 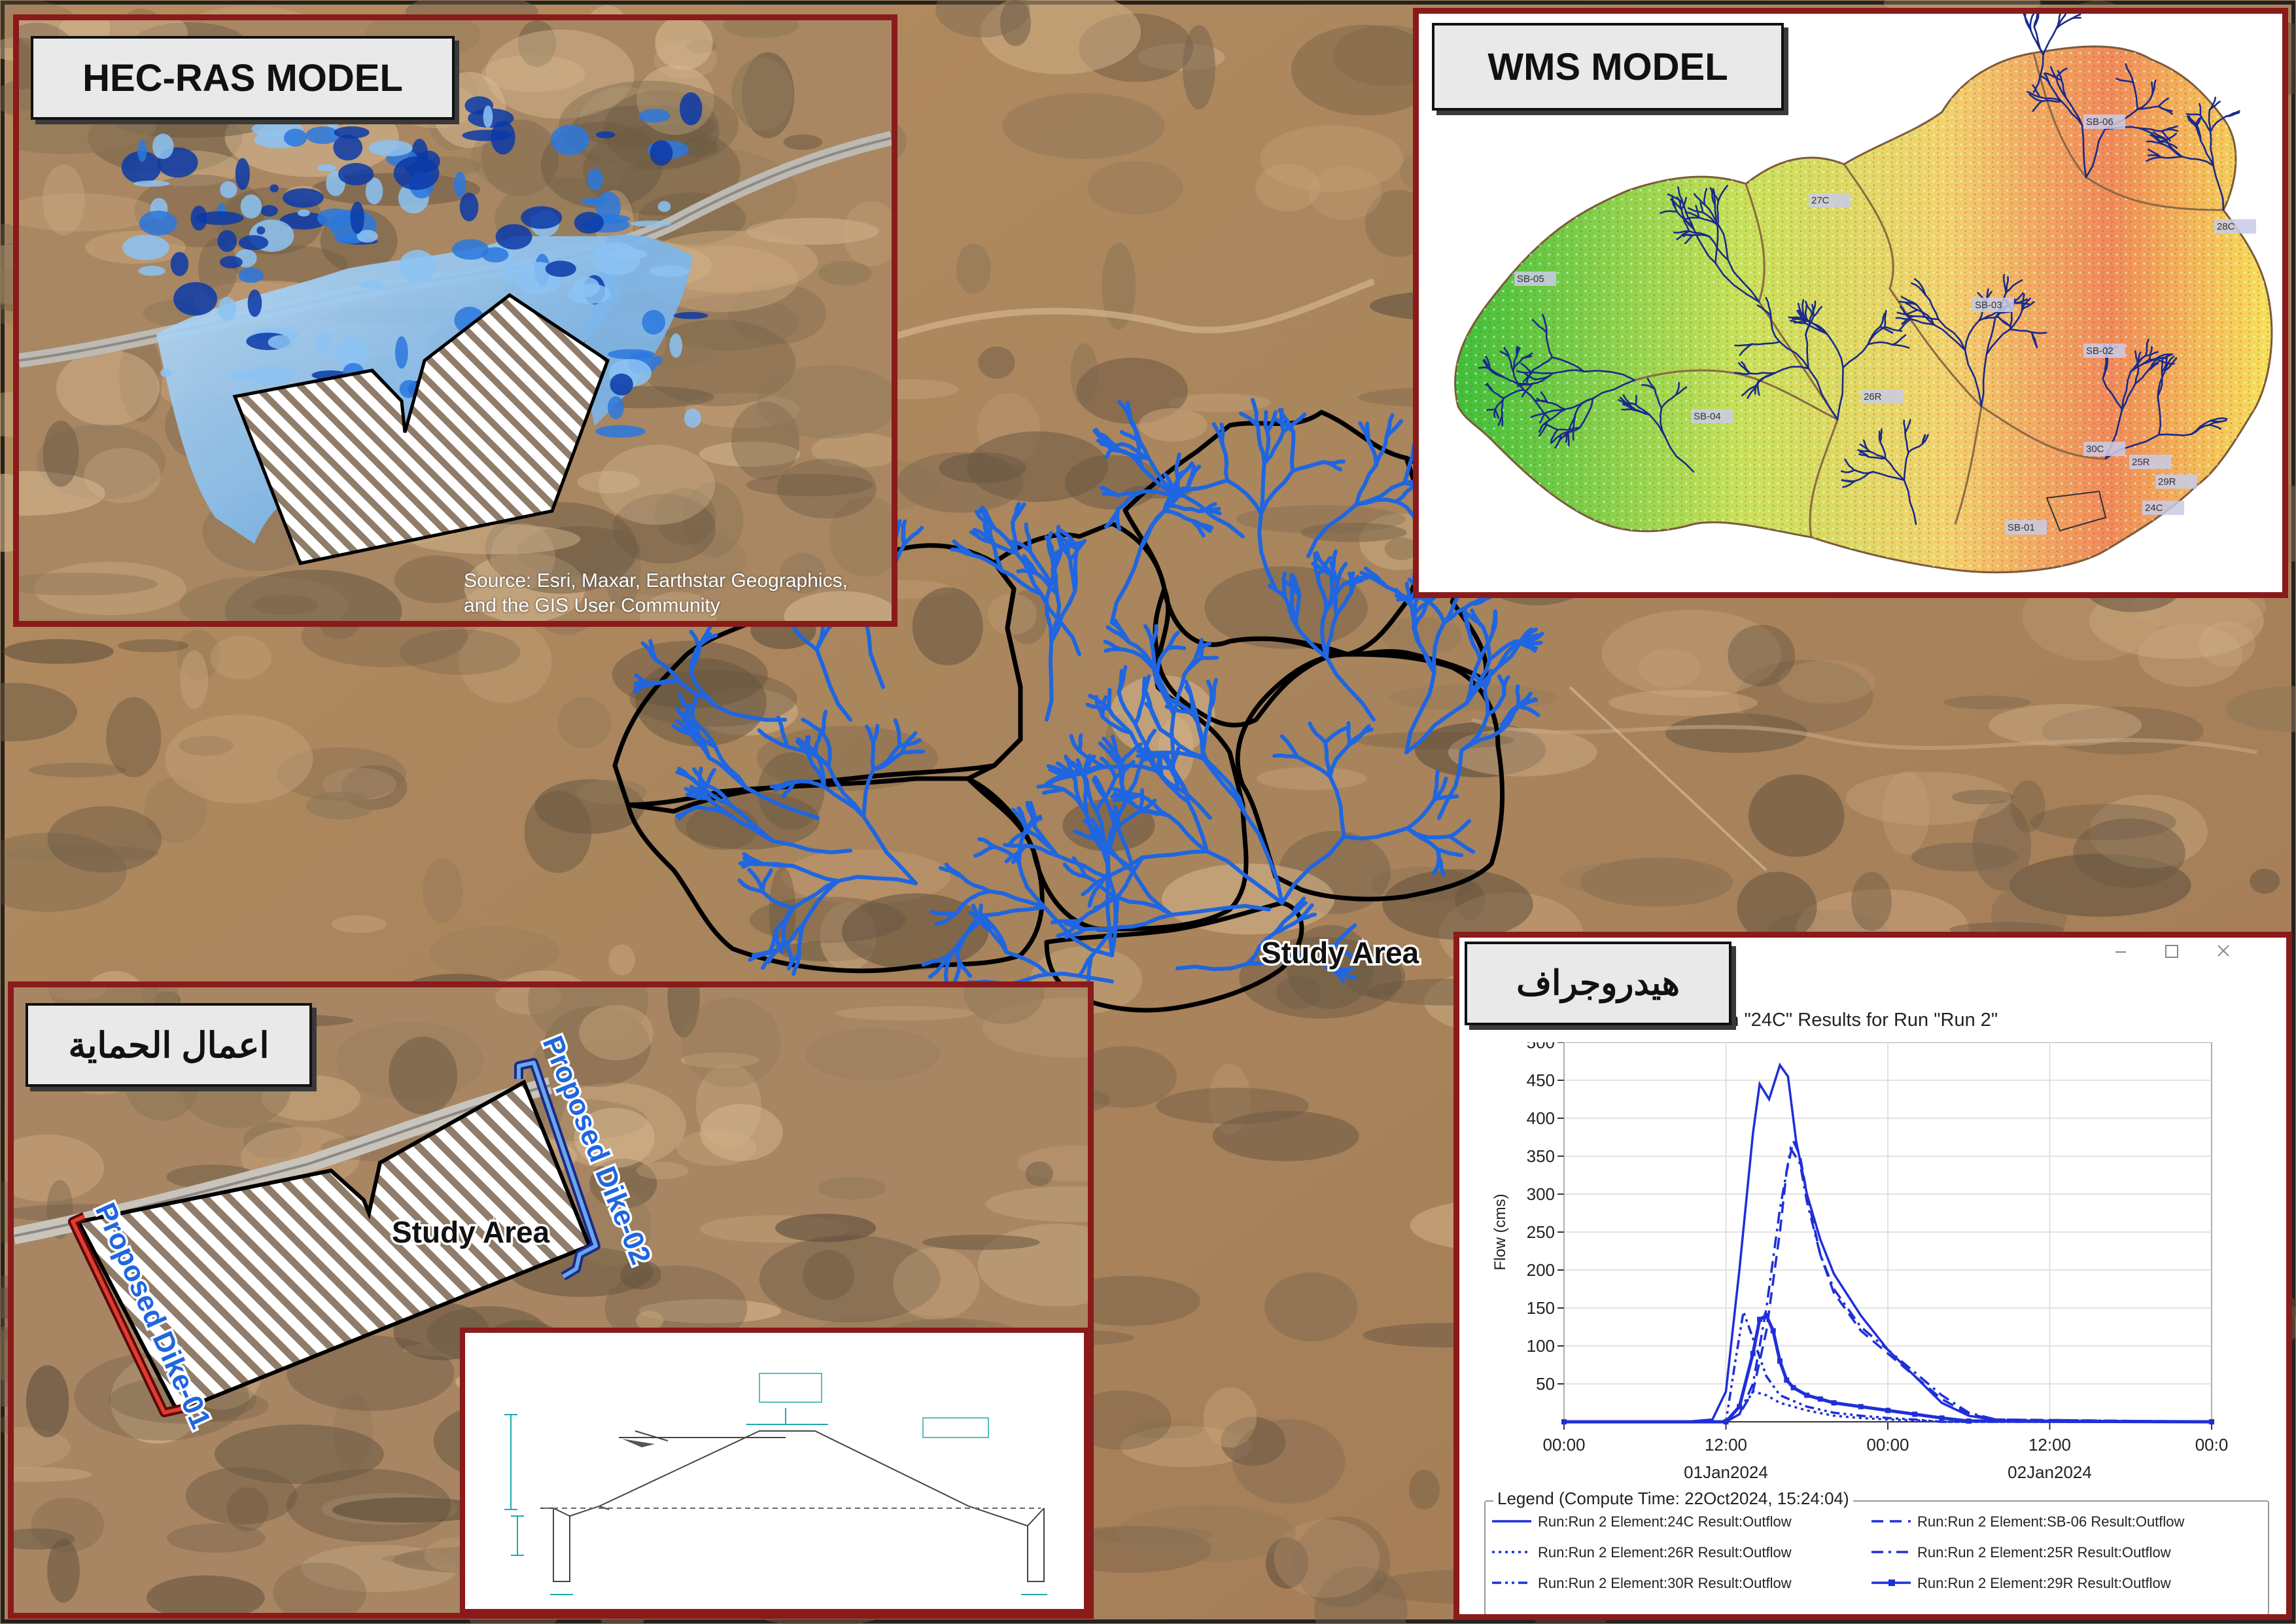 What do you see at coordinates (2021, 527) in the screenshot?
I see `svg-text: SB-01` at bounding box center [2021, 527].